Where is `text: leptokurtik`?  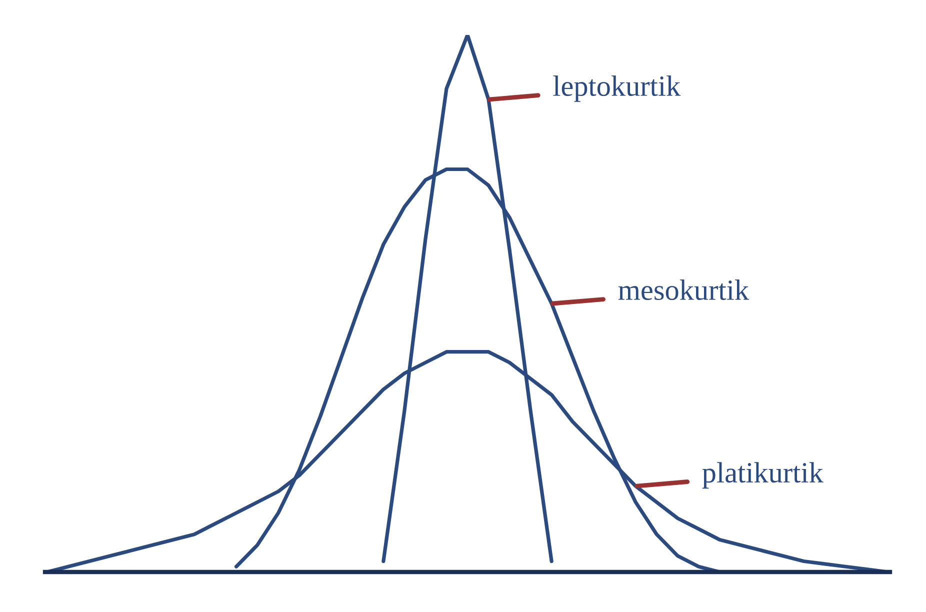
text: leptokurtik is located at coordinates (617, 88).